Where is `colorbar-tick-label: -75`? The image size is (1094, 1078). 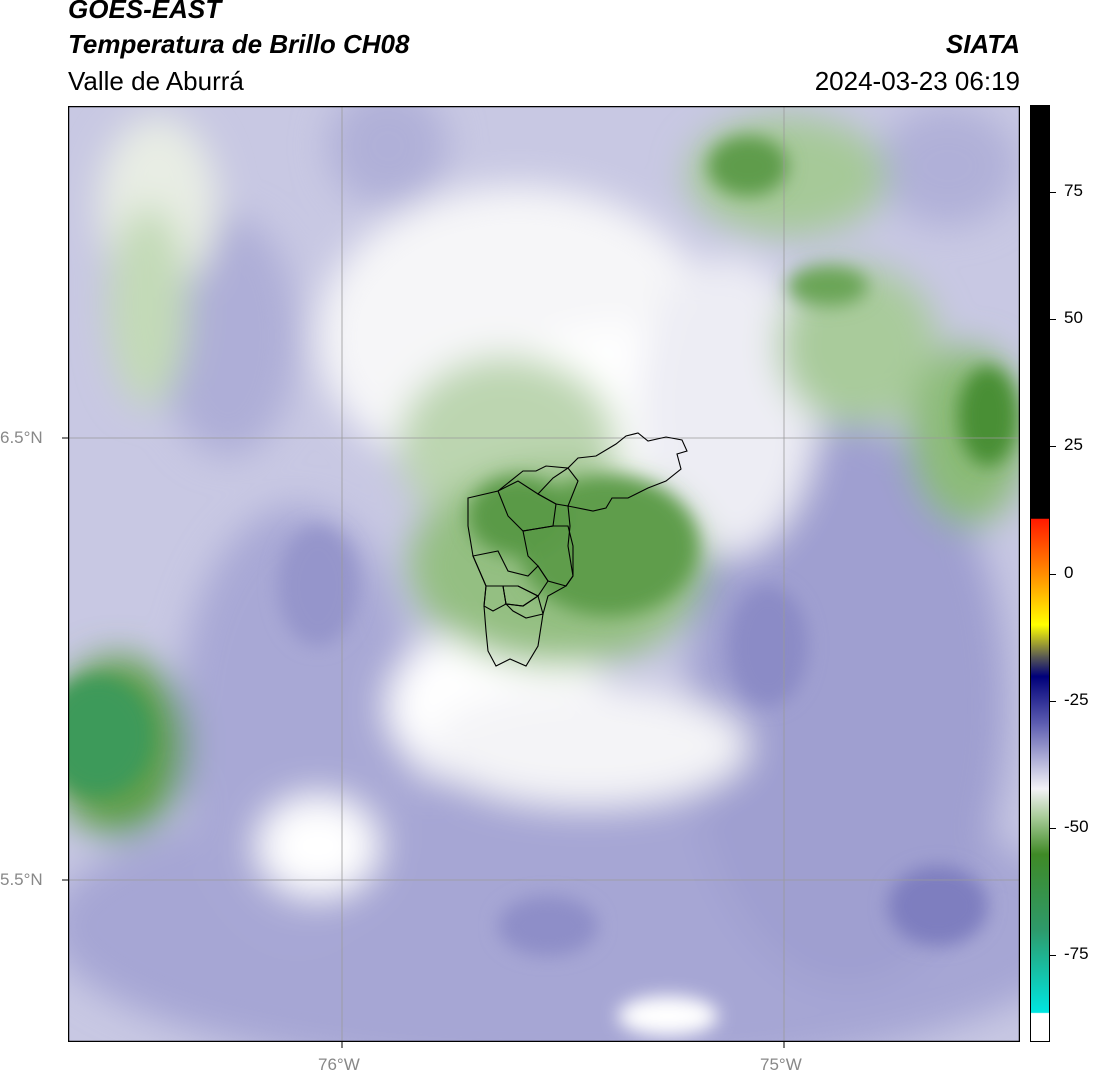
colorbar-tick-label: -75 is located at coordinates (1076, 954).